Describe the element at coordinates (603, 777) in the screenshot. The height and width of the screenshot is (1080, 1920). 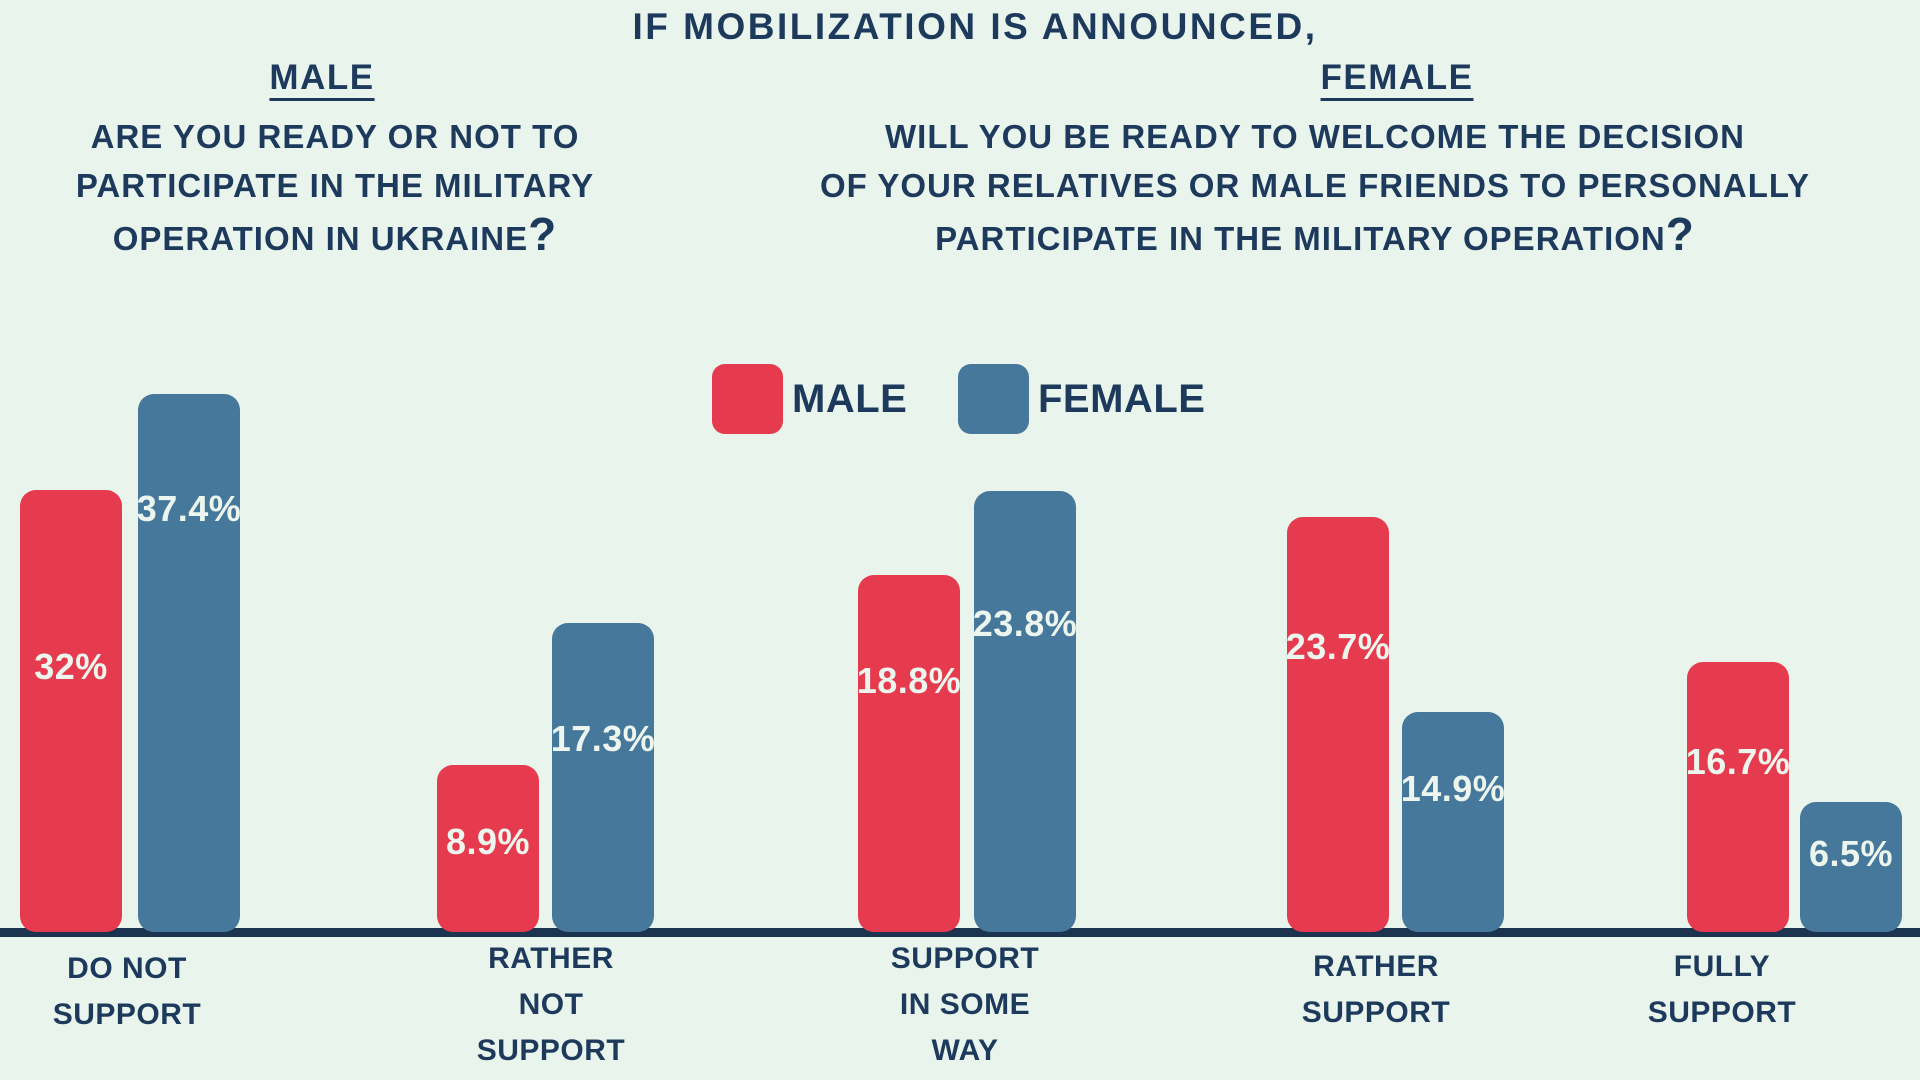
I see `bar-female-rather-not-support: 17.3%` at that location.